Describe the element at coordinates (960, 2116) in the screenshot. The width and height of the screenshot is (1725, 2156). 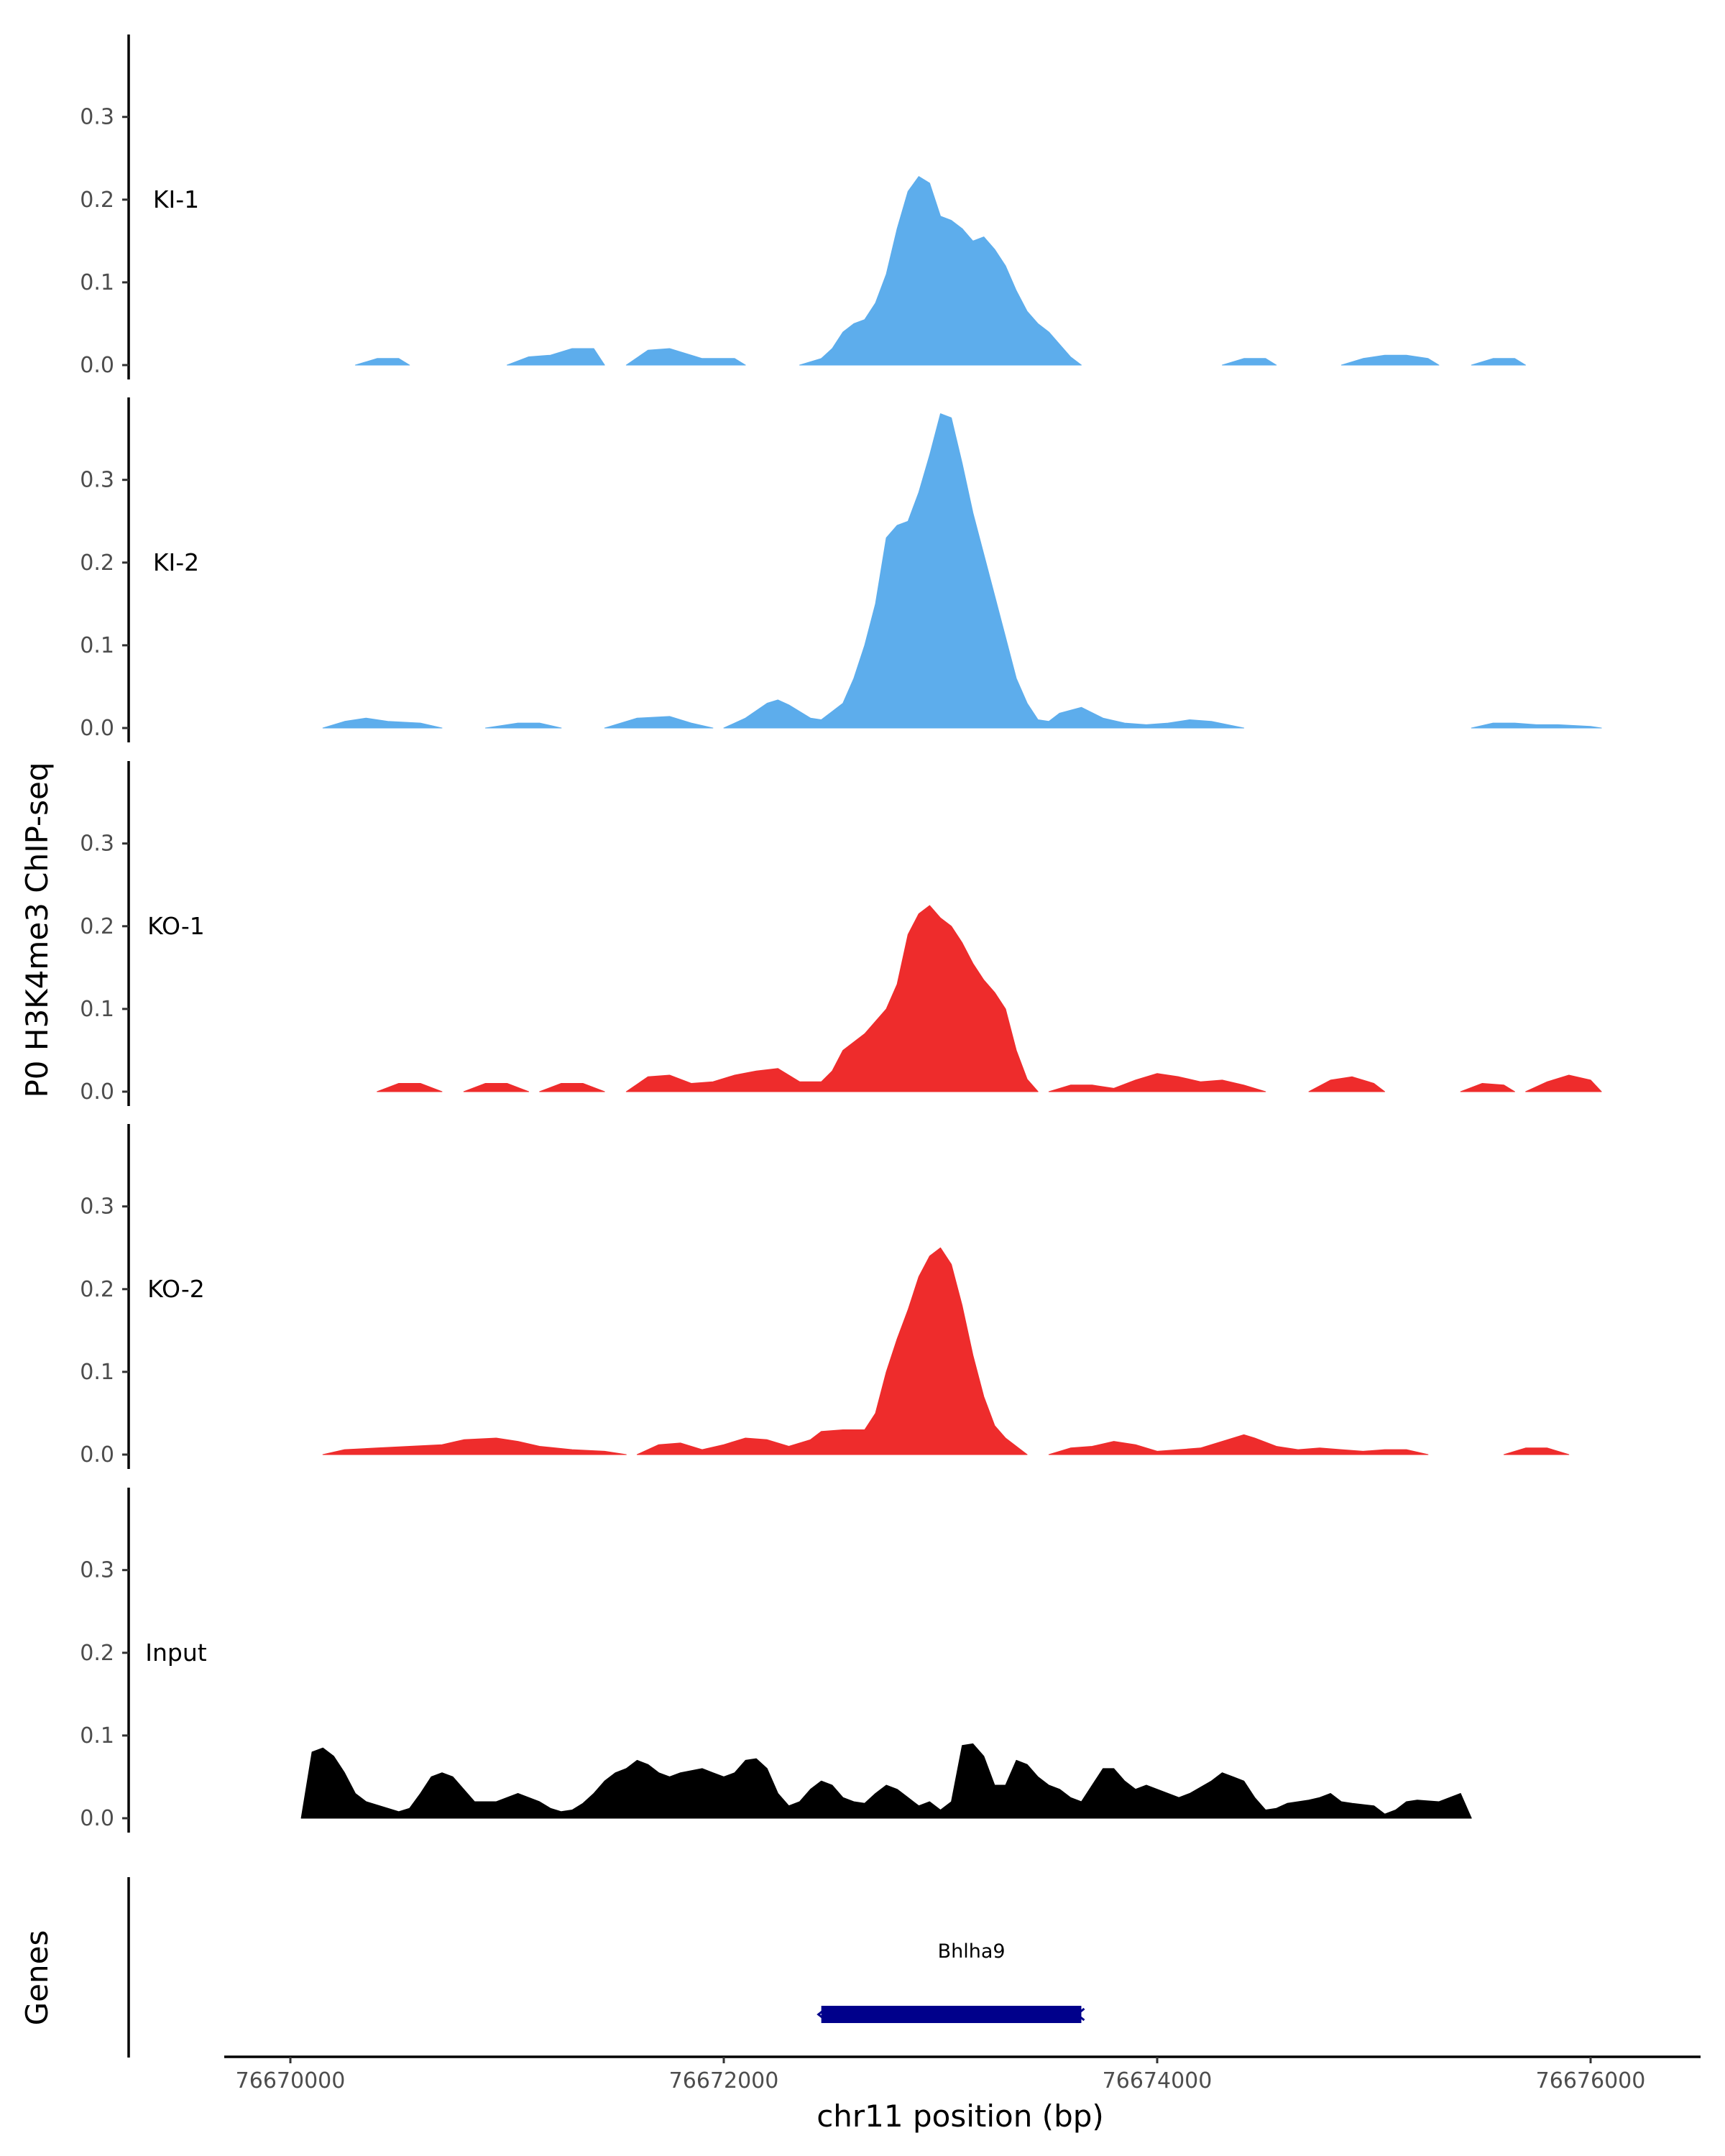
I see `x-axis-title: chr11 position (bp)` at that location.